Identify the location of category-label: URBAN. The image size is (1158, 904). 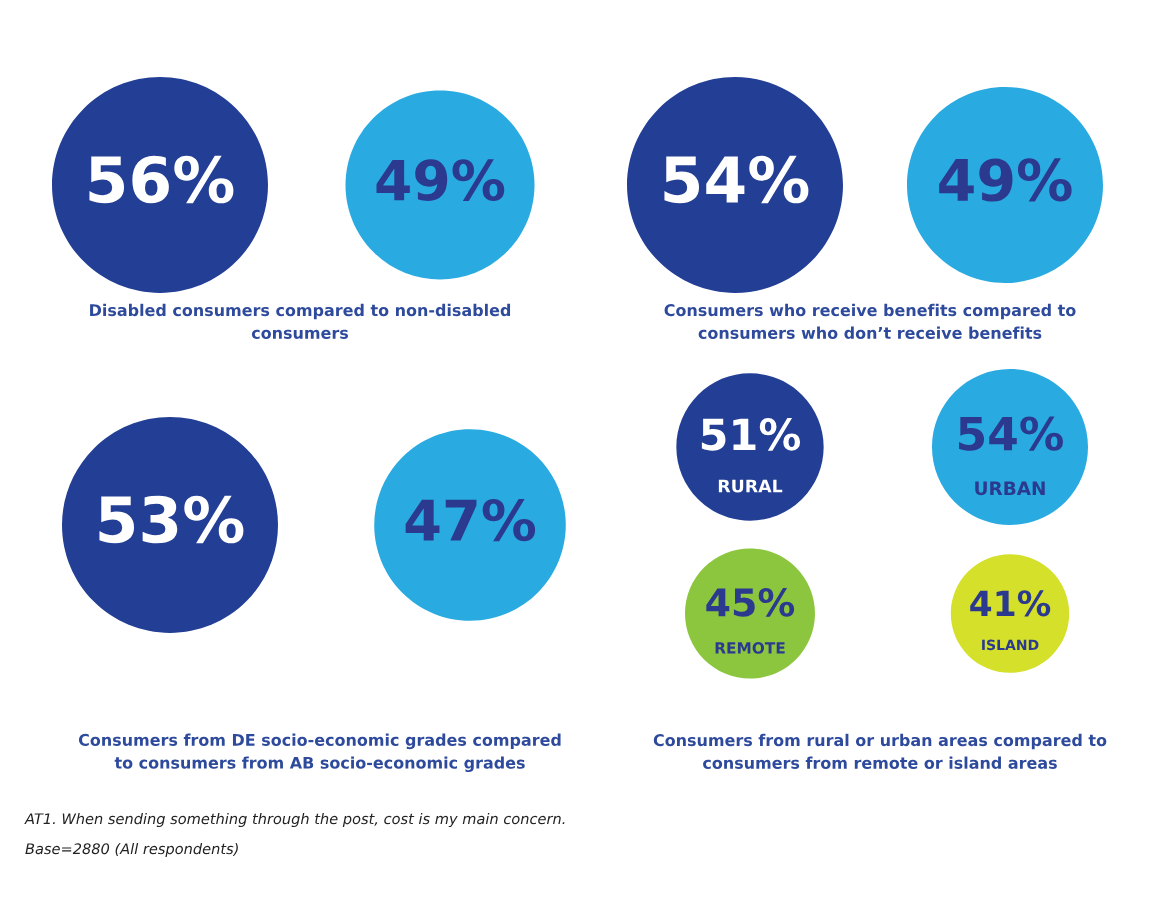
(1010, 488).